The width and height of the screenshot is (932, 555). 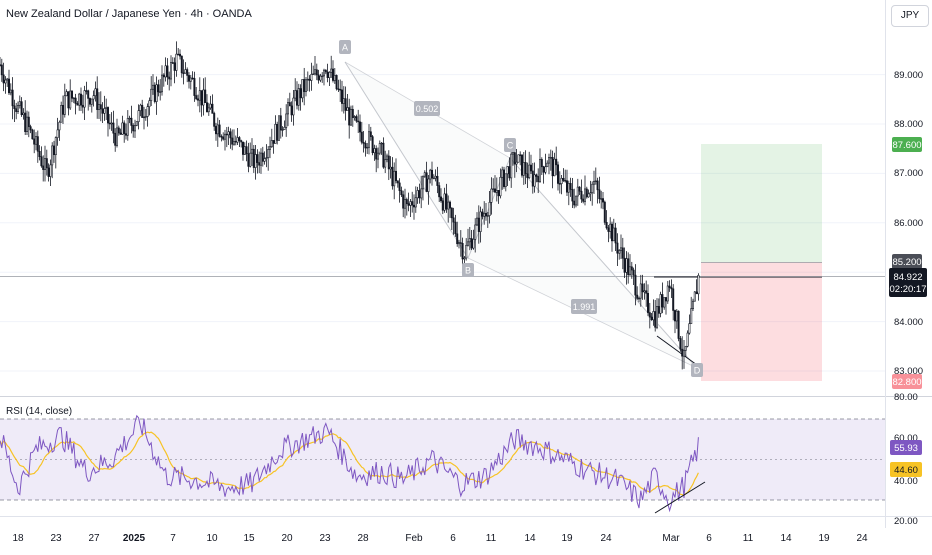 I want to click on ratio-label-ab: 0.502, so click(x=427, y=108).